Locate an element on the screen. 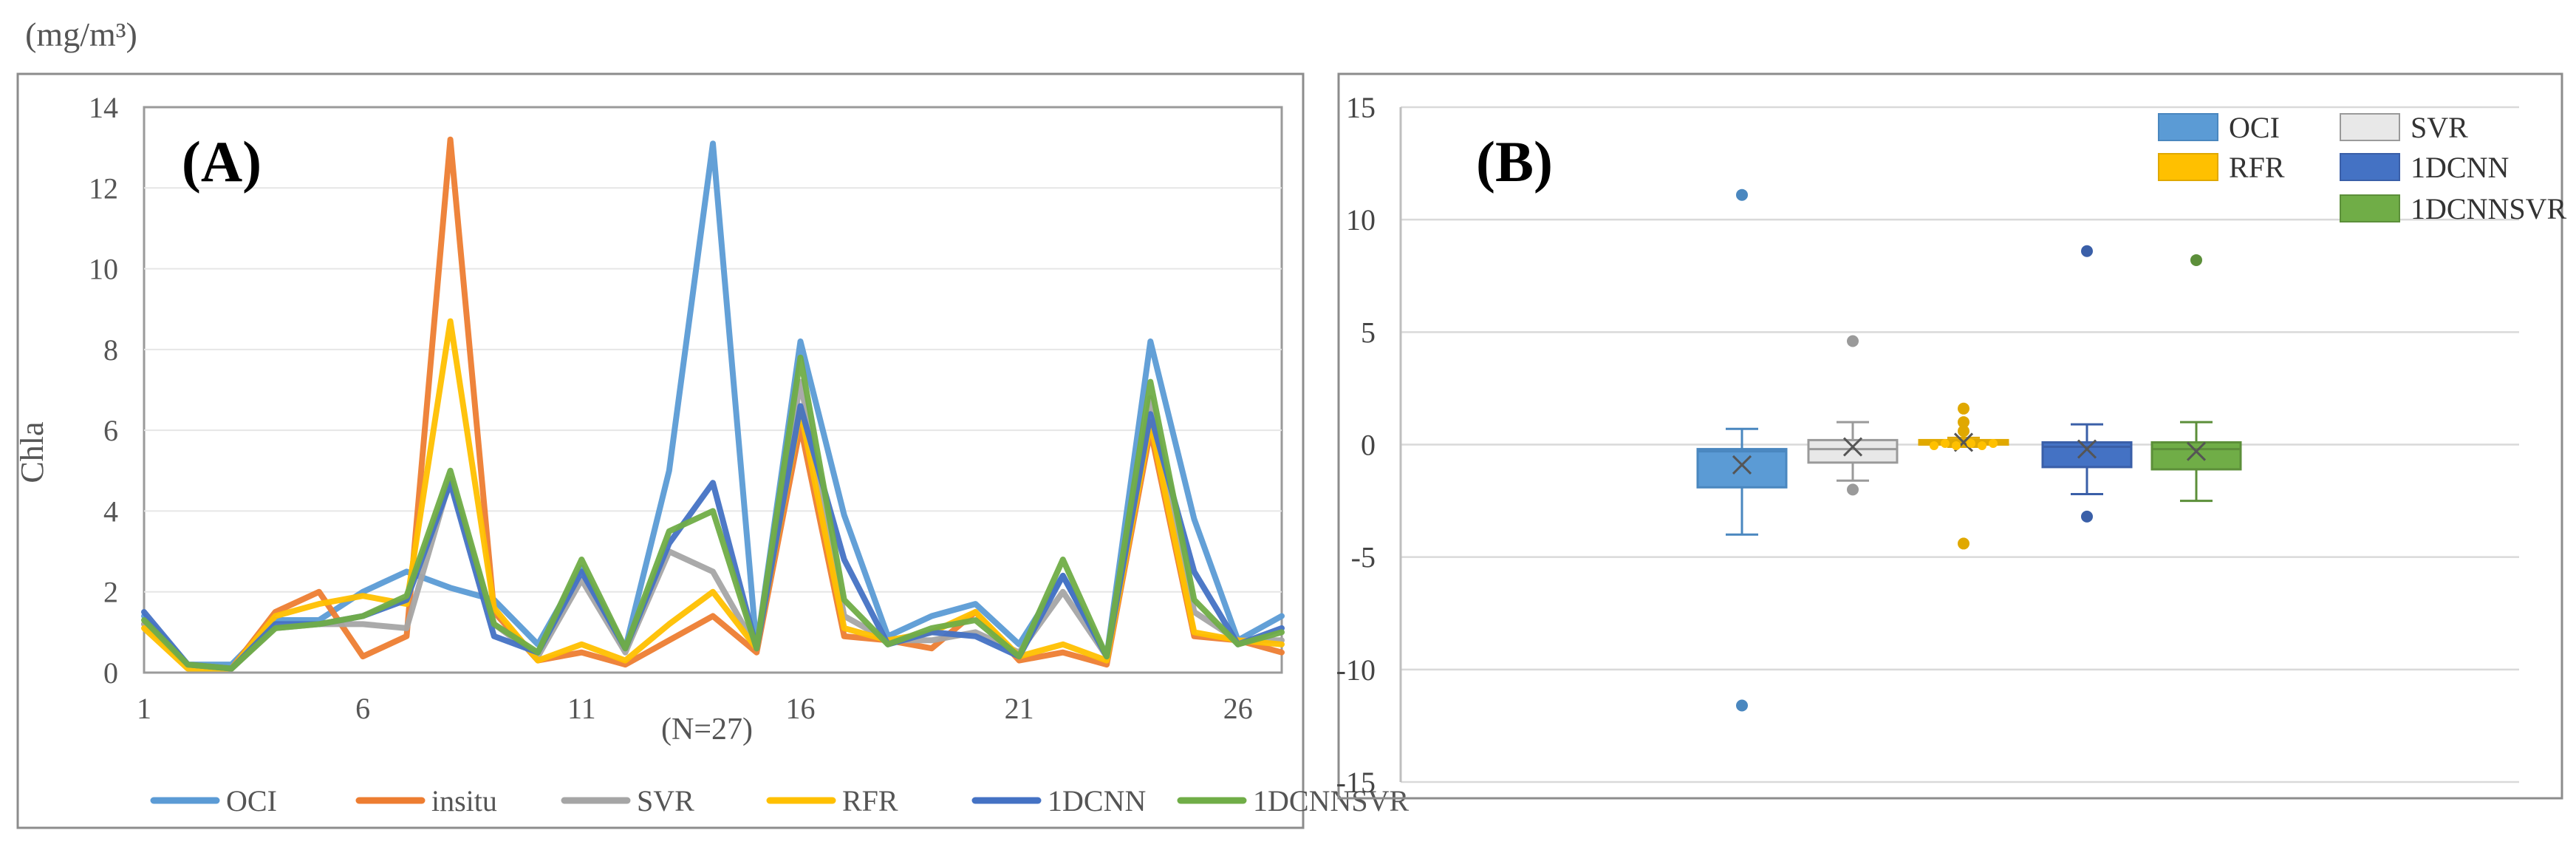 The image size is (2576, 850). box-svr is located at coordinates (1853, 415).